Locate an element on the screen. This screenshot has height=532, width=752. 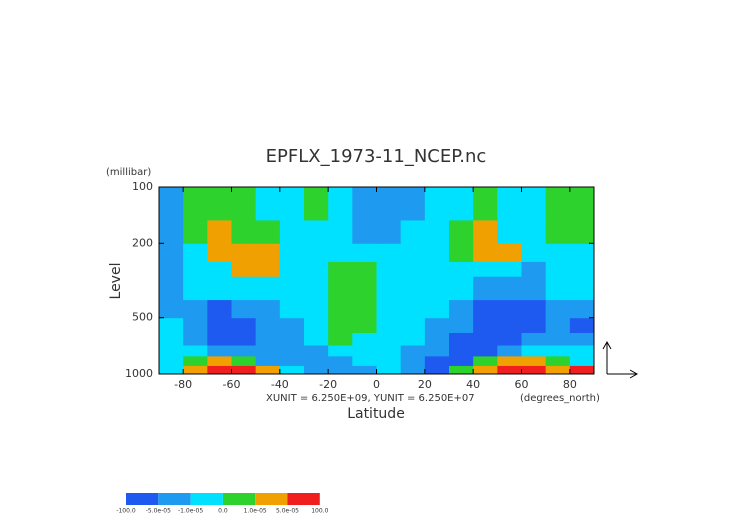
colorbar-swatch is located at coordinates (239, 499).